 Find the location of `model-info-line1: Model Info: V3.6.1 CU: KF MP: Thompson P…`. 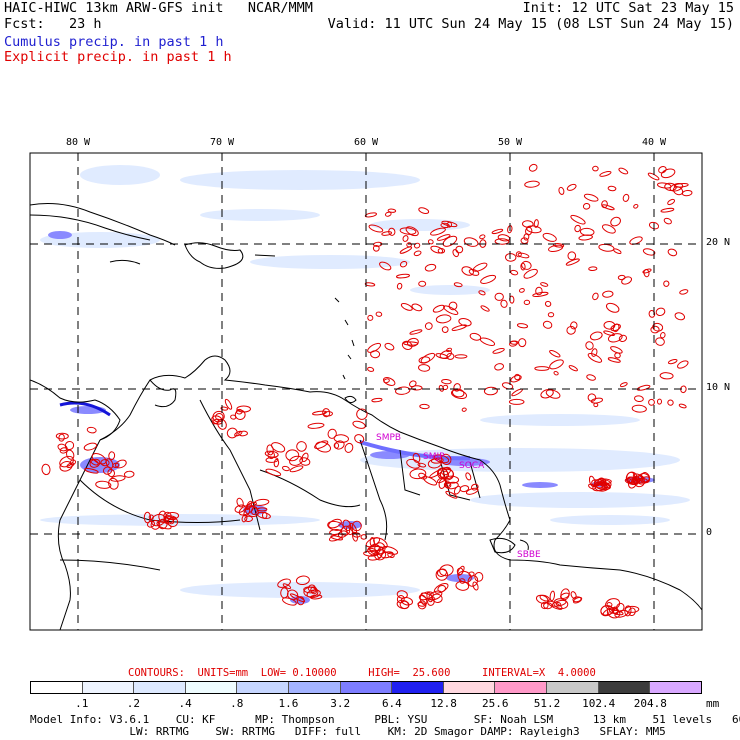

model-info-line1: Model Info: V3.6.1 CU: KF MP: Thompson P… is located at coordinates (385, 719).